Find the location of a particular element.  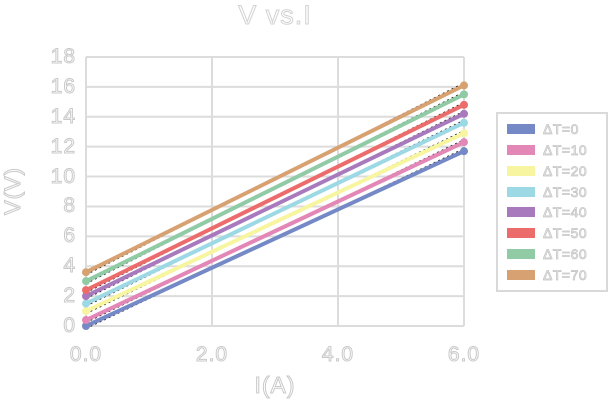

legend-item-7: ΔT=70 is located at coordinates (554, 274).